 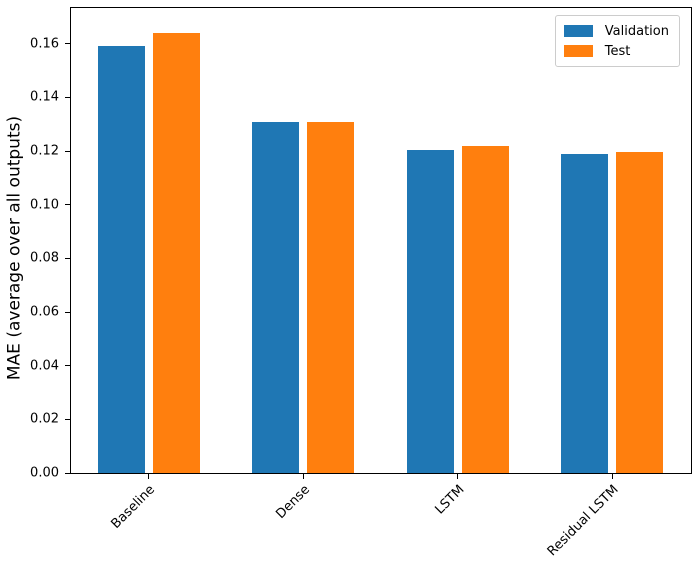 What do you see at coordinates (44, 97) in the screenshot?
I see `y-tick-label: 0.14` at bounding box center [44, 97].